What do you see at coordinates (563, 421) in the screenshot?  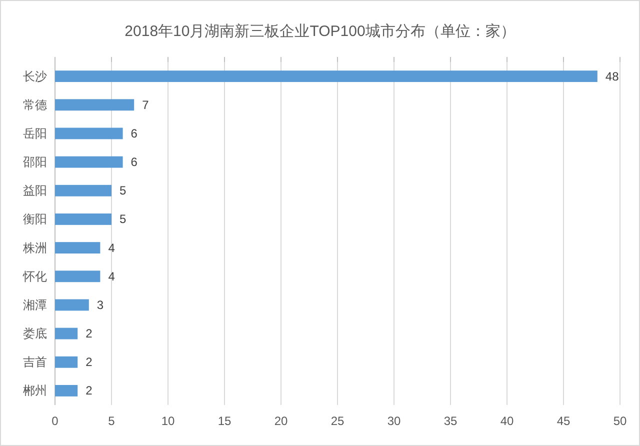 I see `x-tick-label: 45` at bounding box center [563, 421].